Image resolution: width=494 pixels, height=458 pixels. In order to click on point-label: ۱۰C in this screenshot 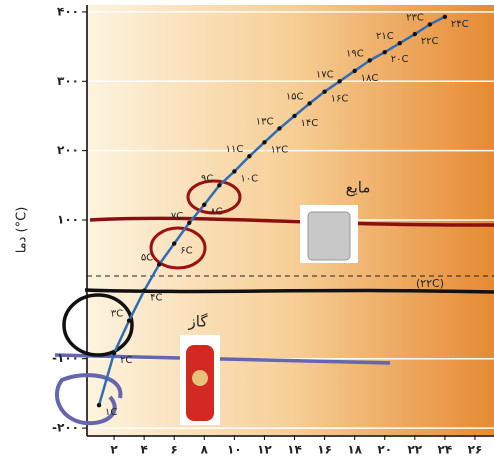, I will do `click(249, 178)`.